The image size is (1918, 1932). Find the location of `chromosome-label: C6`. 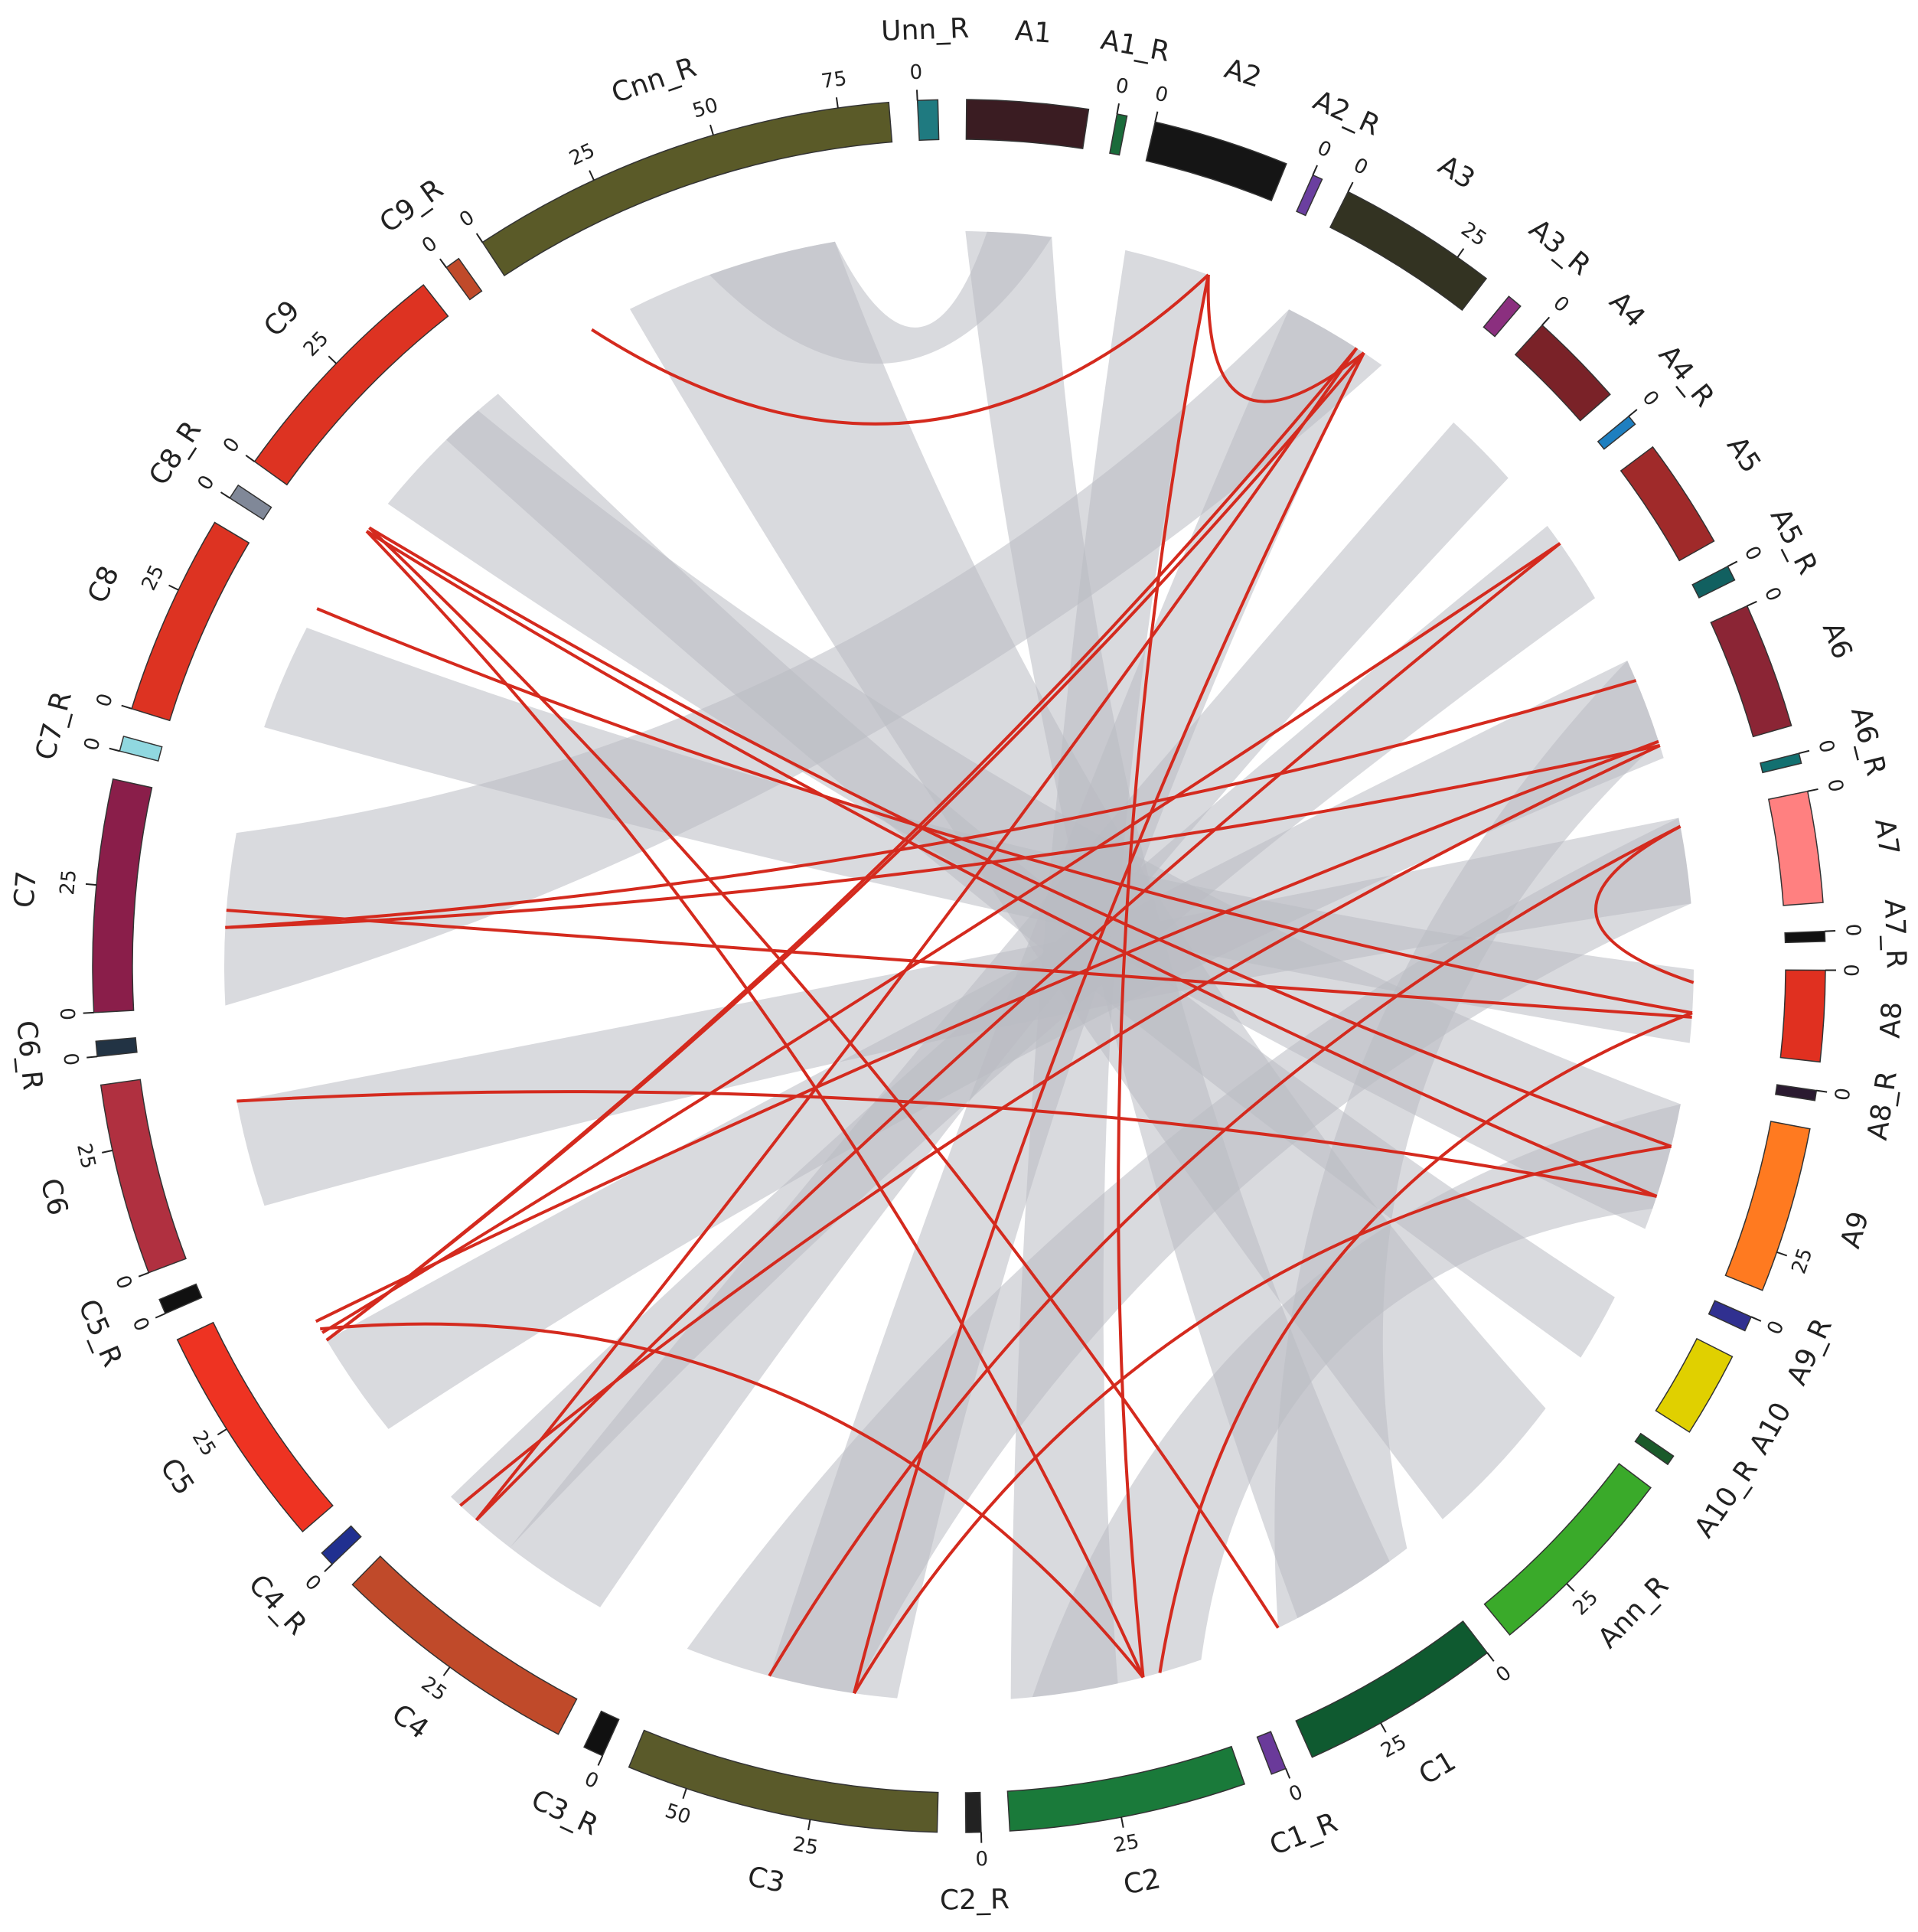

chromosome-label: C6 is located at coordinates (54, 1197).